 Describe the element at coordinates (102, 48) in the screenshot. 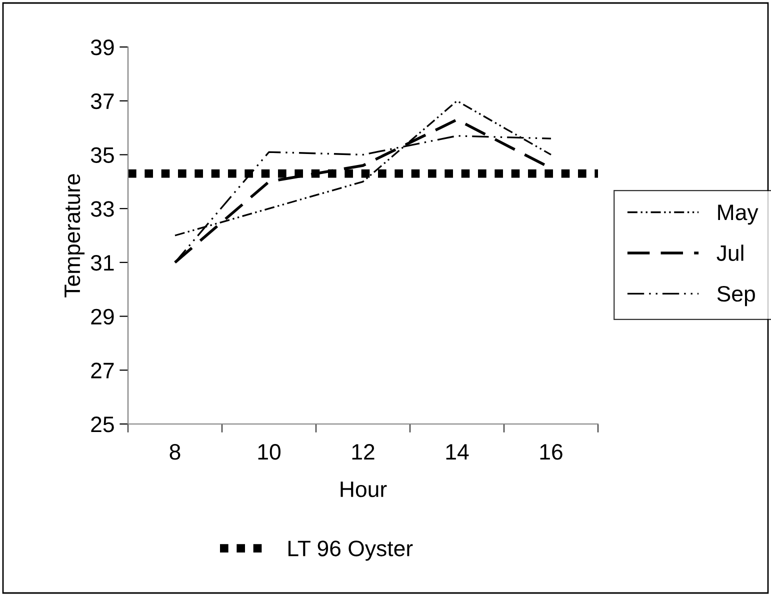

I see `y-tick-label: 39` at that location.